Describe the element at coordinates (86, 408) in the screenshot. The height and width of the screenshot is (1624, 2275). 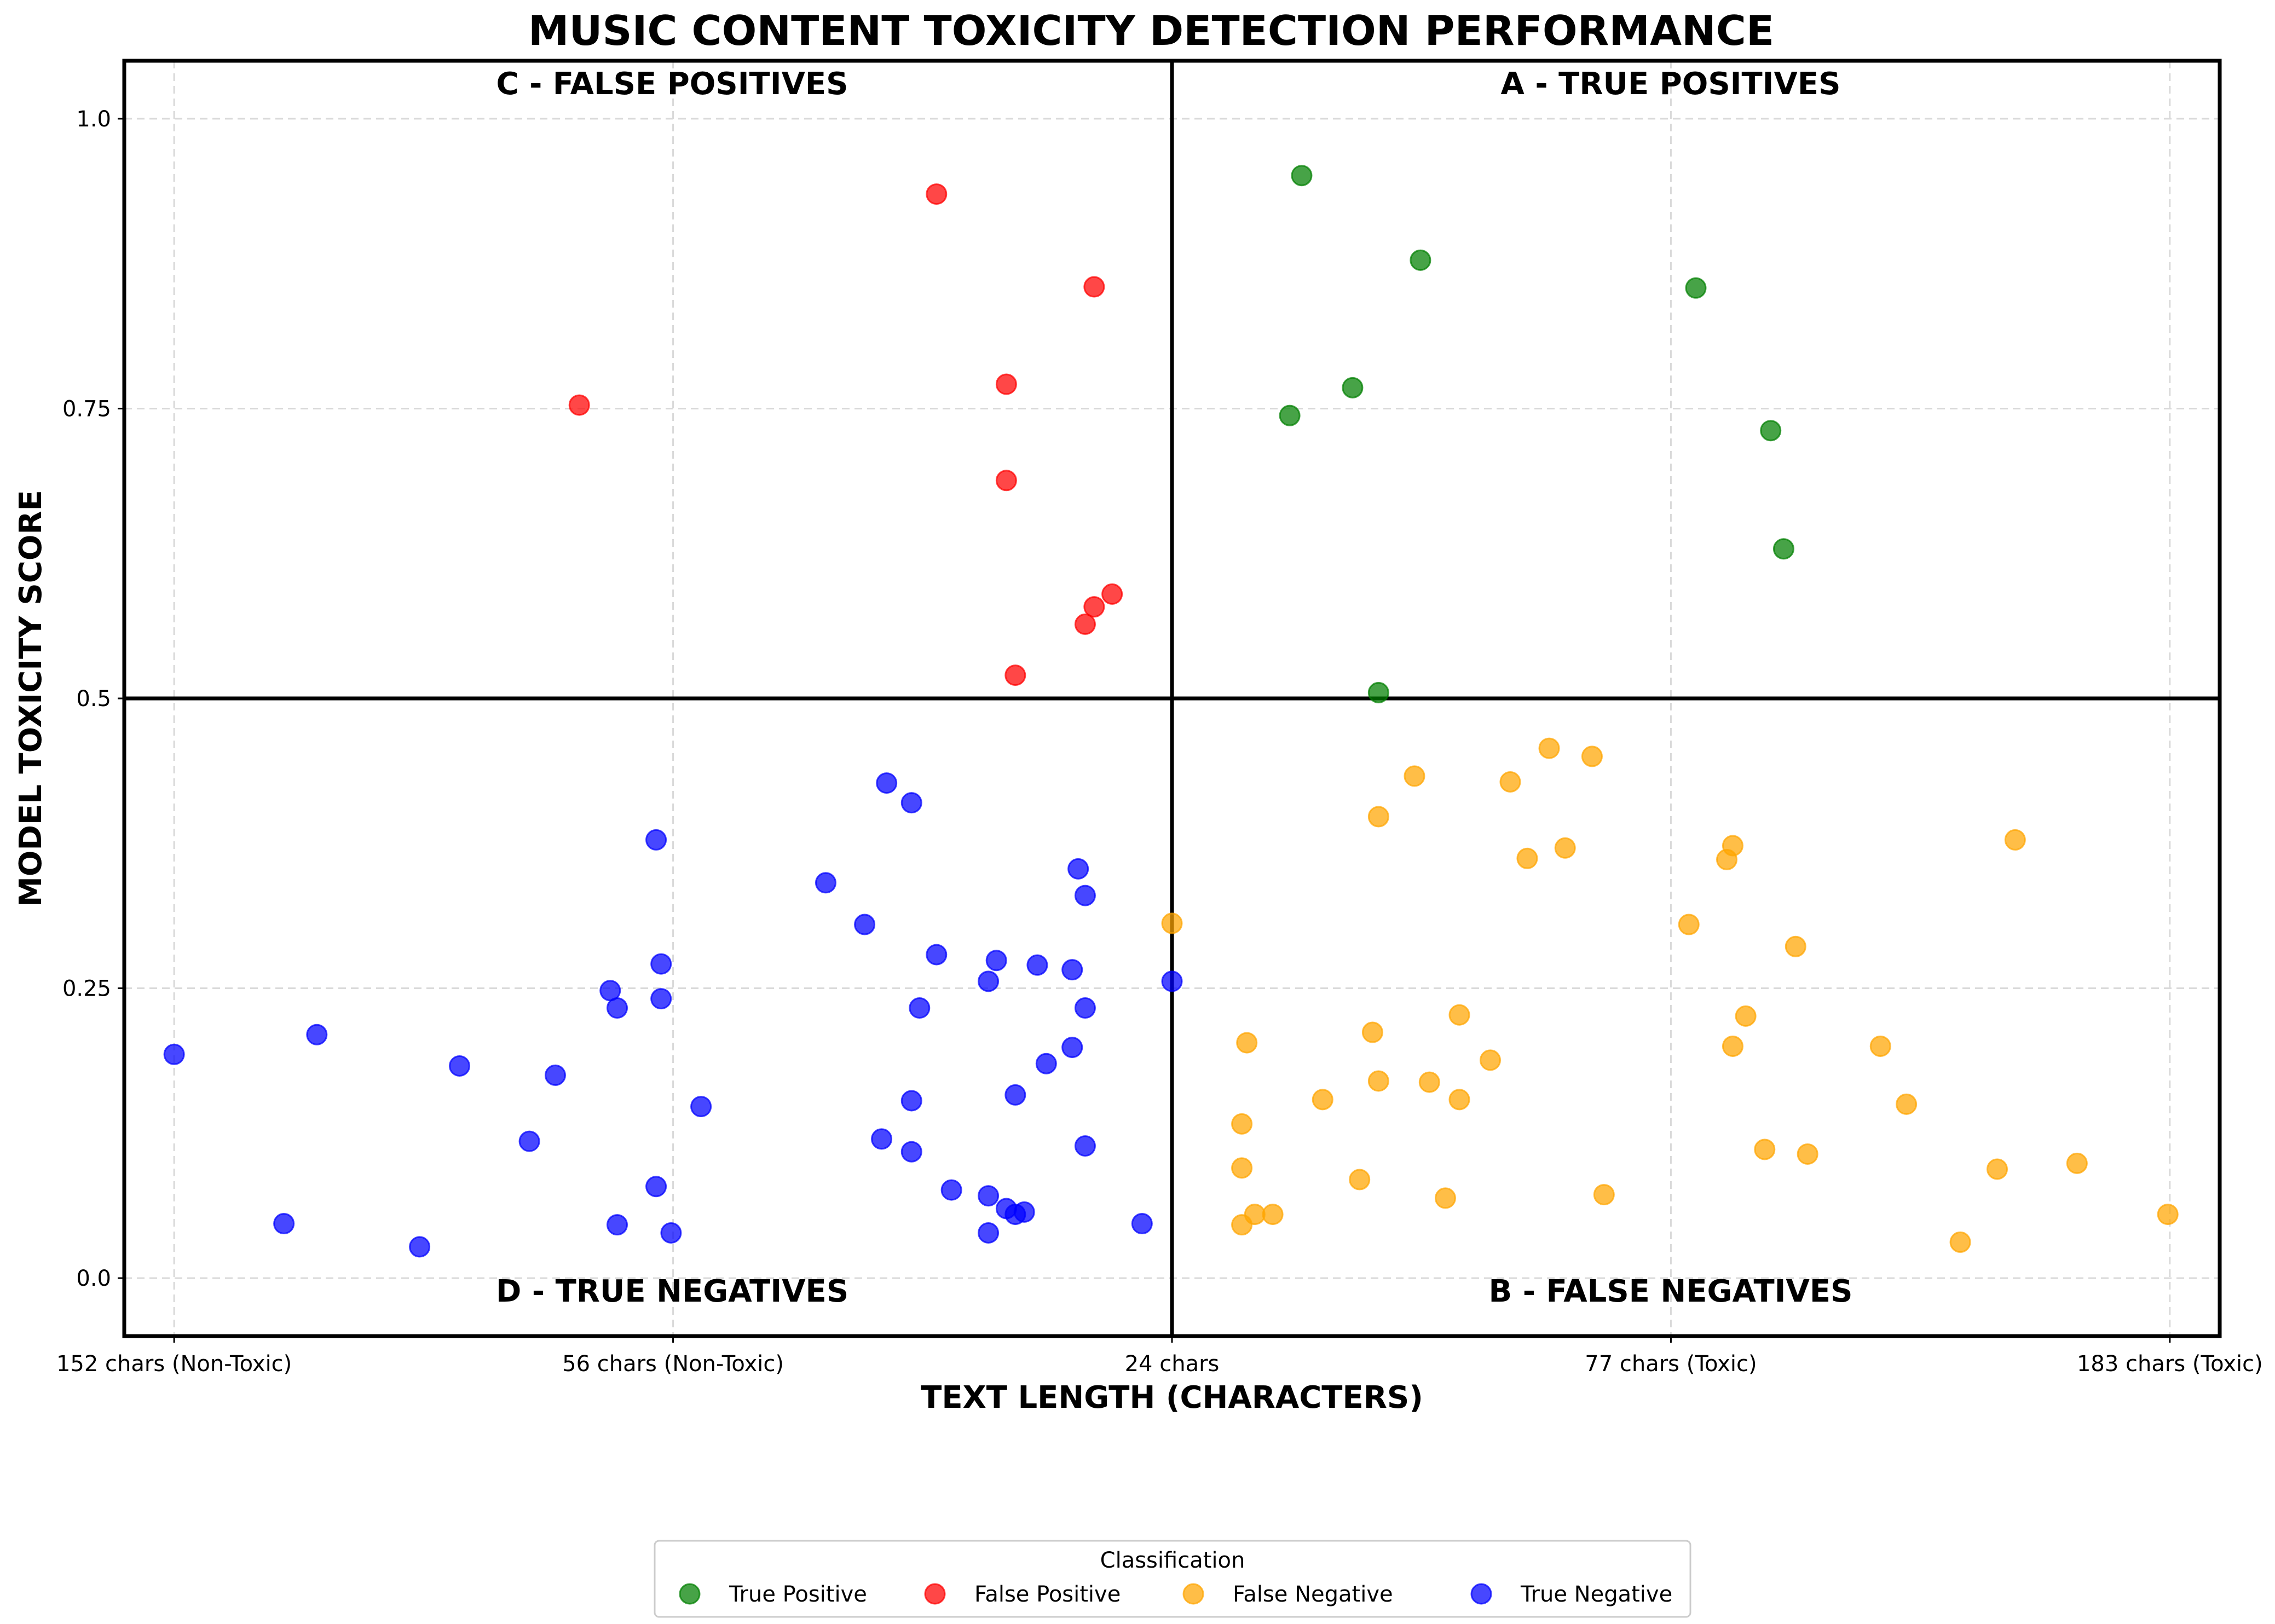
I see `y-tick-label: 0.75` at that location.